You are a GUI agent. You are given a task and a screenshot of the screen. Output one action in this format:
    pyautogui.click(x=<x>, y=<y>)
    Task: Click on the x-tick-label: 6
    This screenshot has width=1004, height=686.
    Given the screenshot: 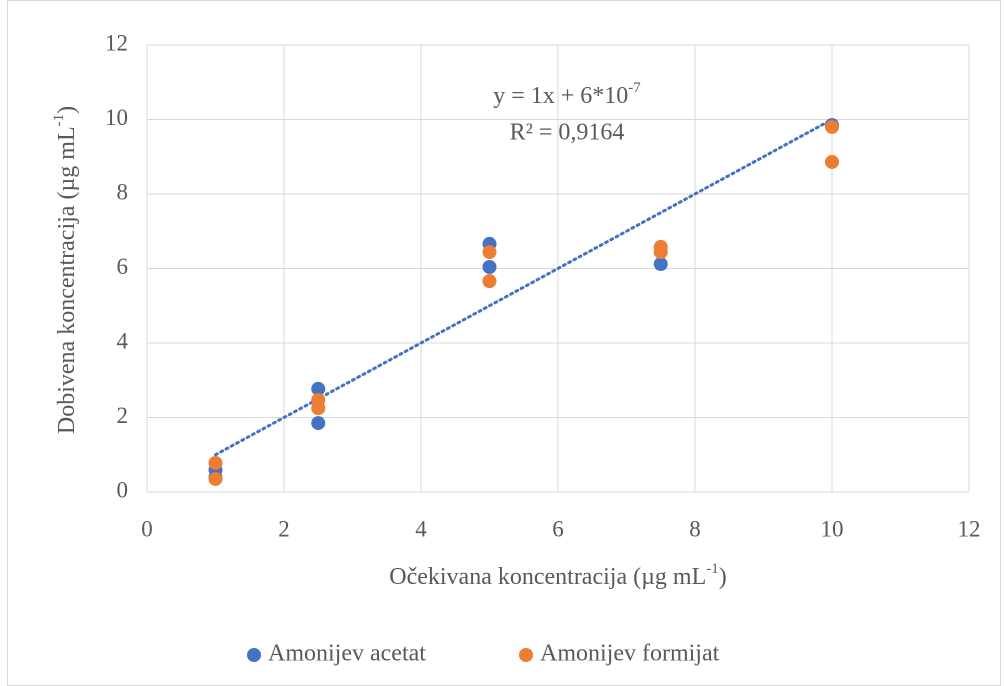 What is the action you would take?
    pyautogui.click(x=558, y=528)
    